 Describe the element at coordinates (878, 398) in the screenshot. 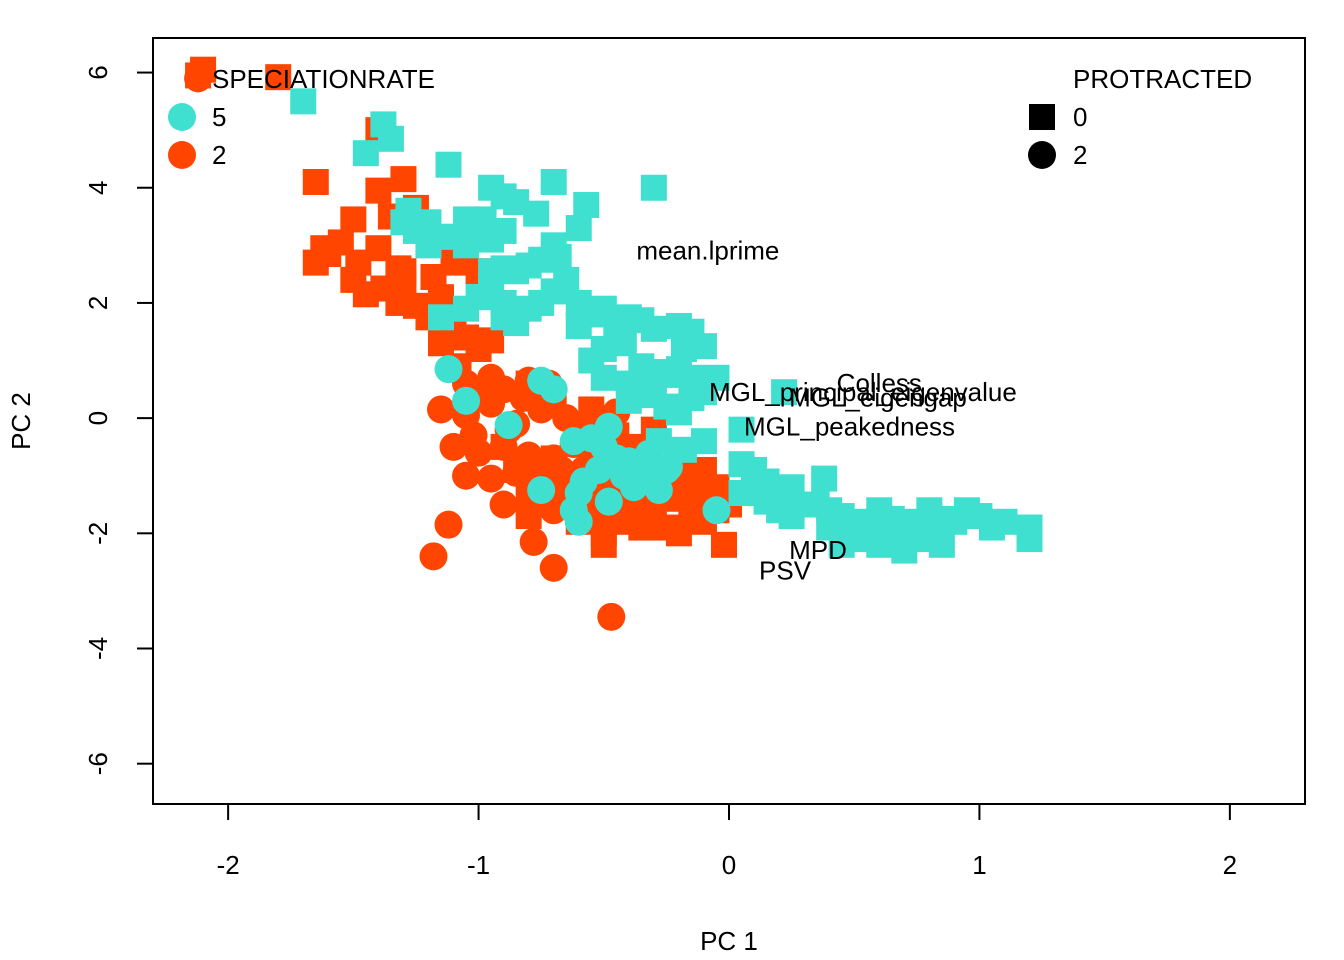

I see `annotation-label: MGL_eigengap` at that location.